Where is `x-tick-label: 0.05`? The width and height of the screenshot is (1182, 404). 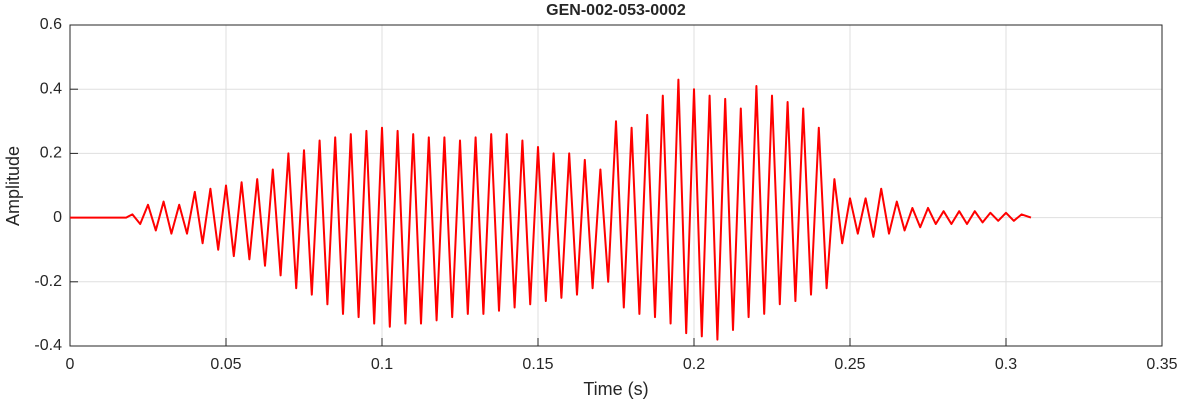
x-tick-label: 0.05 is located at coordinates (225, 364).